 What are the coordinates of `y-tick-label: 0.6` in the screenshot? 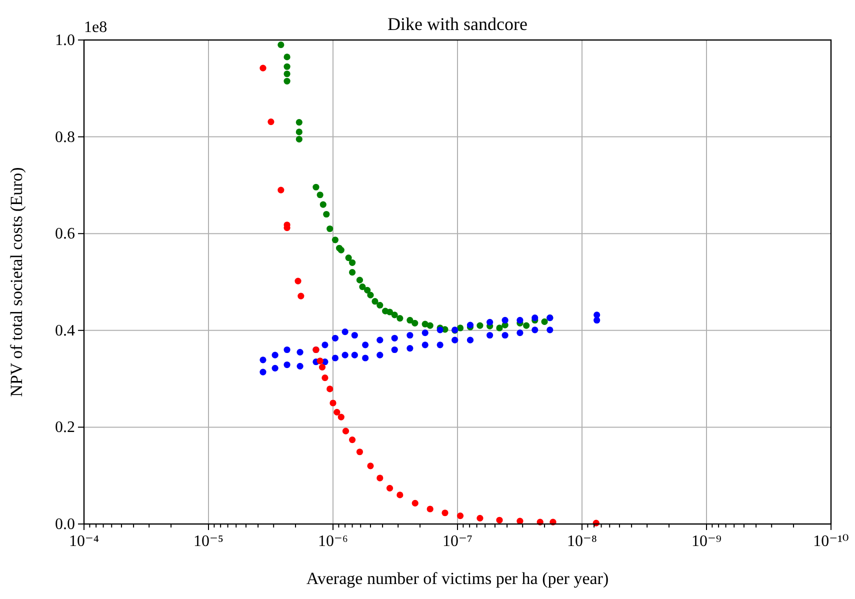 It's located at (65, 234).